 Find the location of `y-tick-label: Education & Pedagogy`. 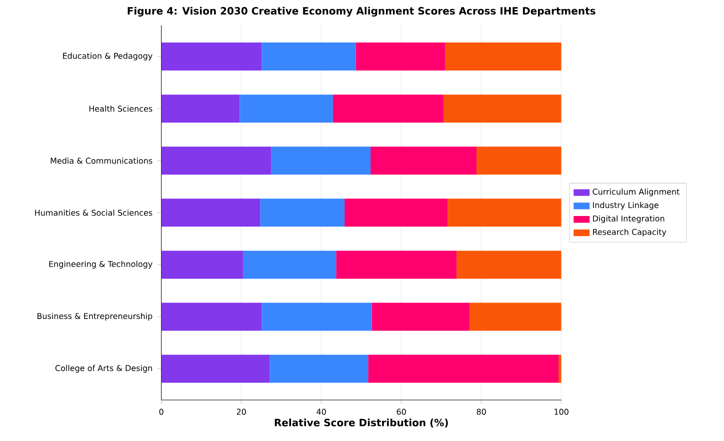

y-tick-label: Education & Pedagogy is located at coordinates (107, 56).